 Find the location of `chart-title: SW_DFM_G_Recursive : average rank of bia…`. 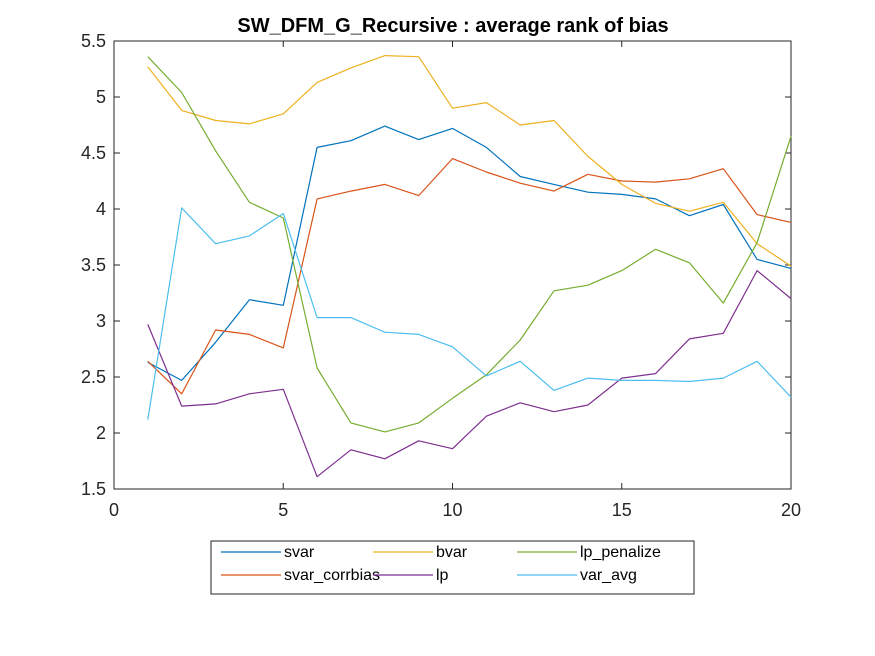

chart-title: SW_DFM_G_Recursive : average rank of bia… is located at coordinates (452, 26).